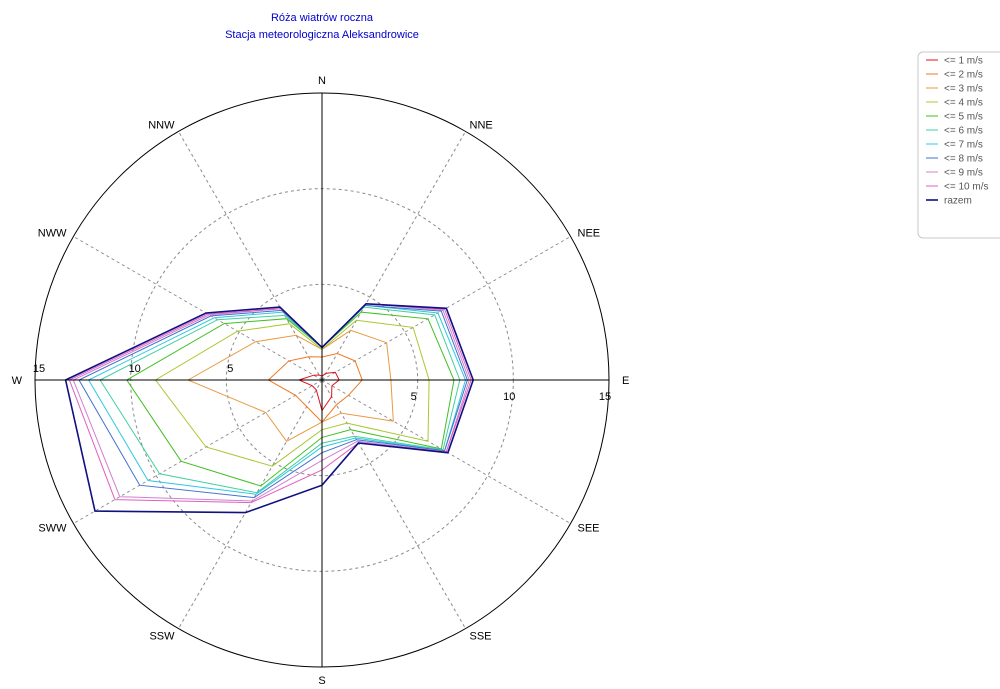 This screenshot has height=689, width=1000. I want to click on legend-label: <= 9 m/s, so click(963, 173).